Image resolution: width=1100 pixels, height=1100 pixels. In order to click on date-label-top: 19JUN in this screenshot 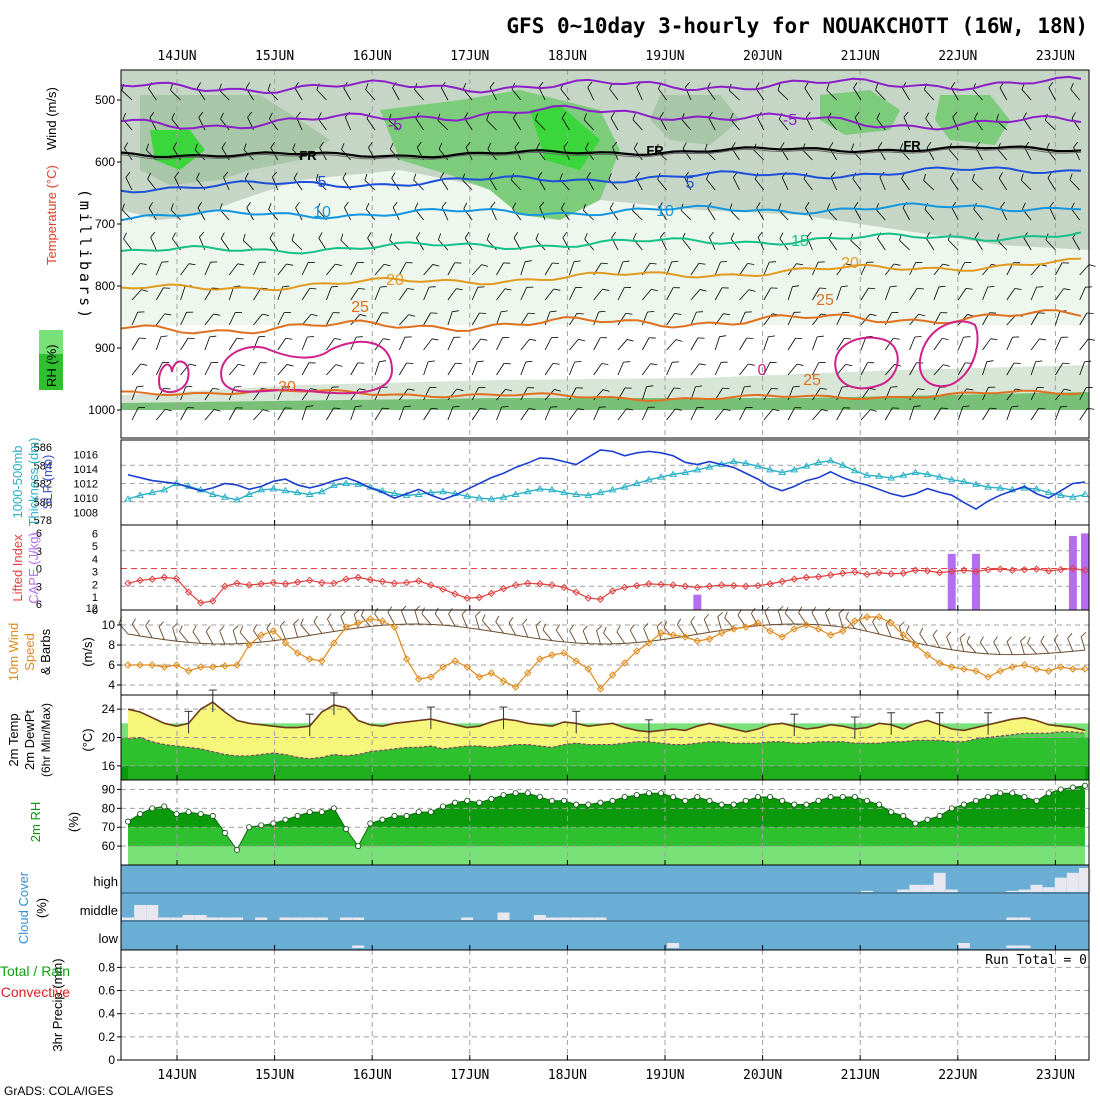, I will do `click(664, 56)`.